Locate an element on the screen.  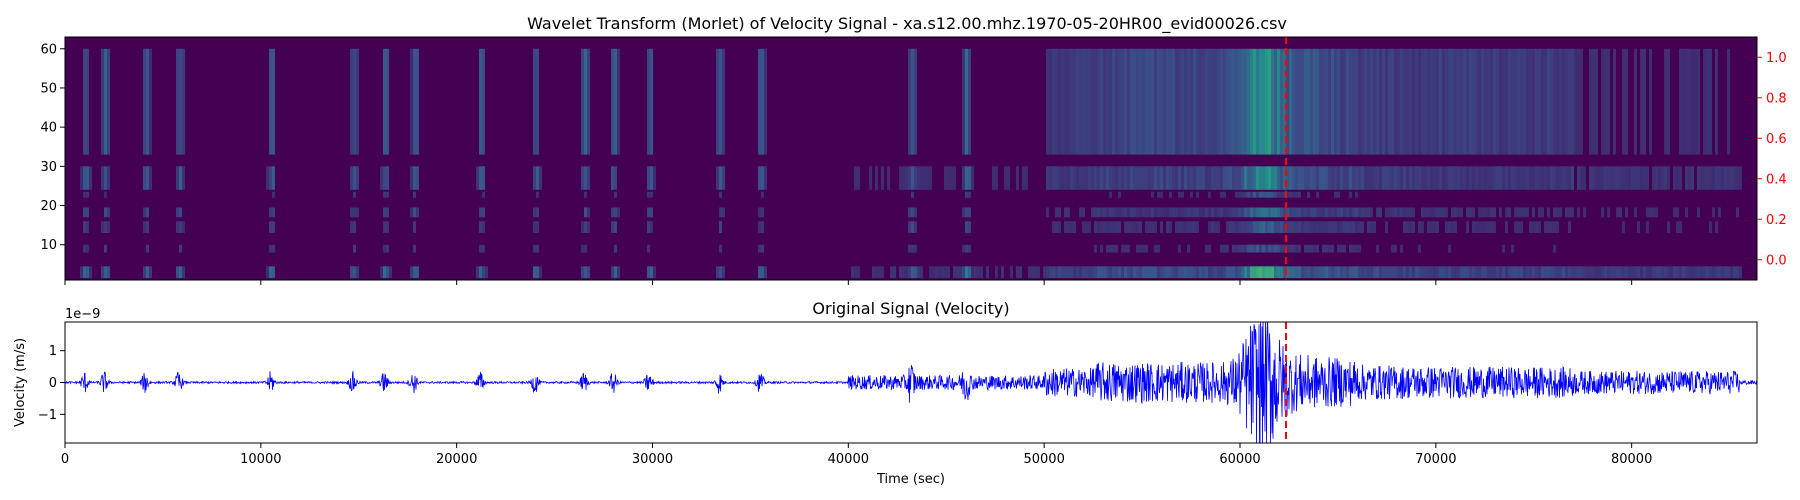
signal-ytick-label: −1 is located at coordinates (47, 415).